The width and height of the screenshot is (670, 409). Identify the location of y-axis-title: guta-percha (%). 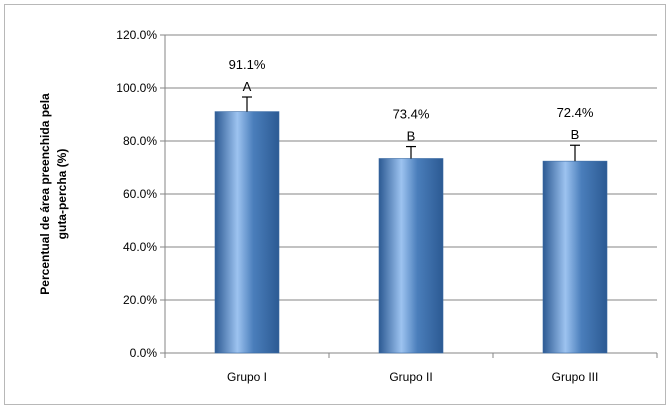
(62, 194).